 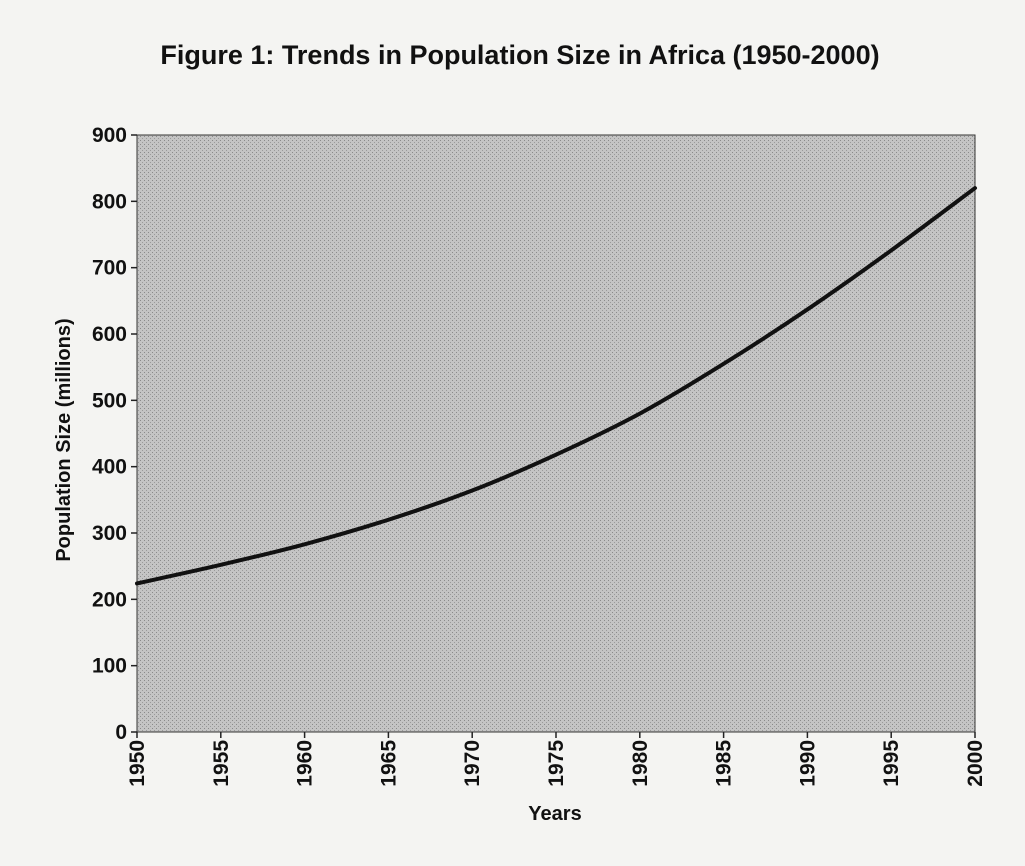 I want to click on x-tick-label: 1960, so click(x=305, y=763).